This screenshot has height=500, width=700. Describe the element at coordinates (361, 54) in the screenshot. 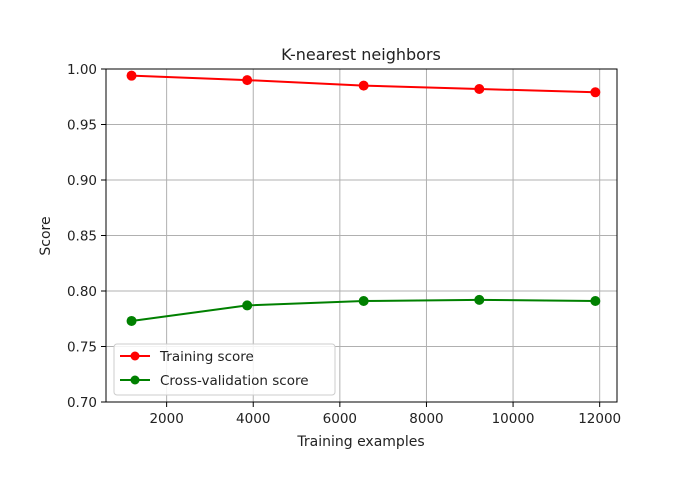

I see `chart-title: K-nearest neighbors` at that location.